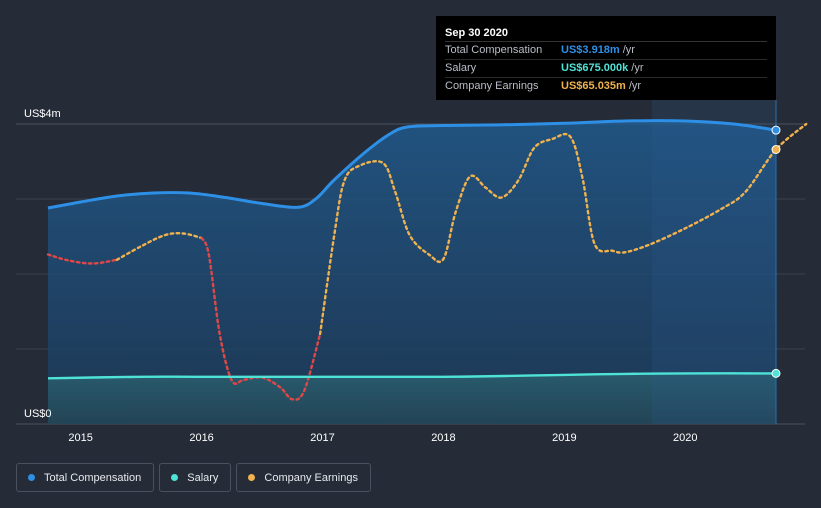 The width and height of the screenshot is (821, 508). What do you see at coordinates (492, 86) in the screenshot?
I see `tooltip-label: Company Earnings` at bounding box center [492, 86].